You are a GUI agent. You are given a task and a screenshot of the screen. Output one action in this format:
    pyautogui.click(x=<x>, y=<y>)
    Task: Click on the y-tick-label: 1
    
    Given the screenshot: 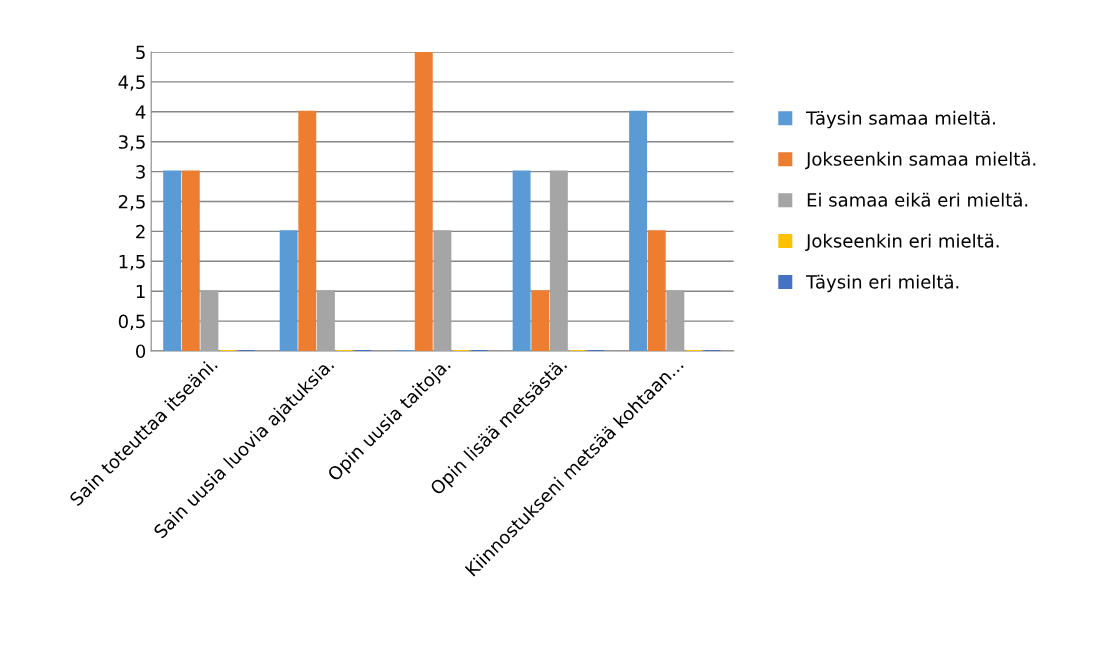 What is the action you would take?
    pyautogui.click(x=140, y=291)
    